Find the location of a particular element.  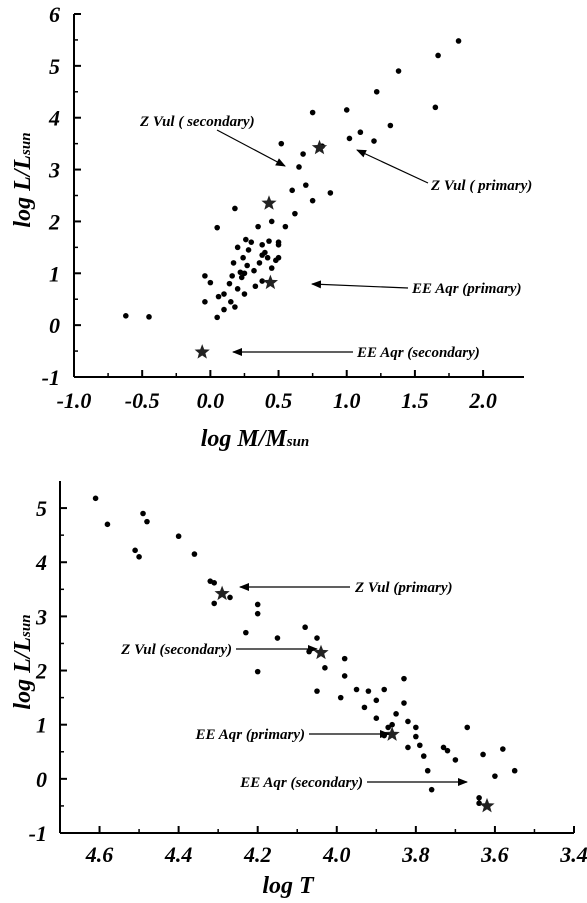

x-tick-label: 3.8 is located at coordinates (415, 854).